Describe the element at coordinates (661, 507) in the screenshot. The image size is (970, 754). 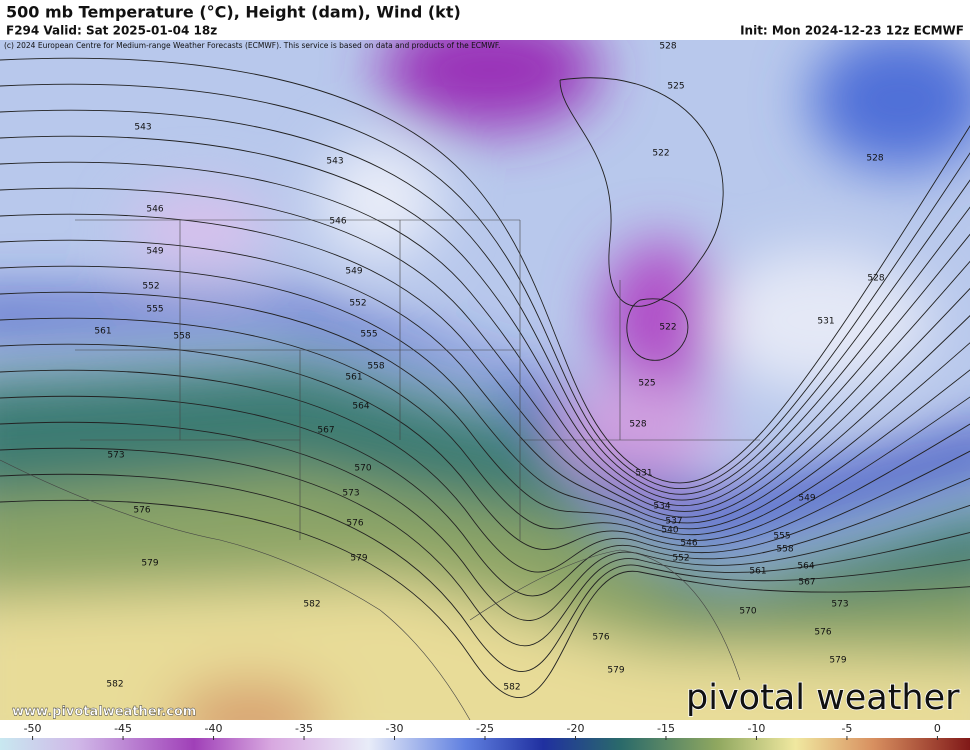
I see `contour-label: 534` at that location.